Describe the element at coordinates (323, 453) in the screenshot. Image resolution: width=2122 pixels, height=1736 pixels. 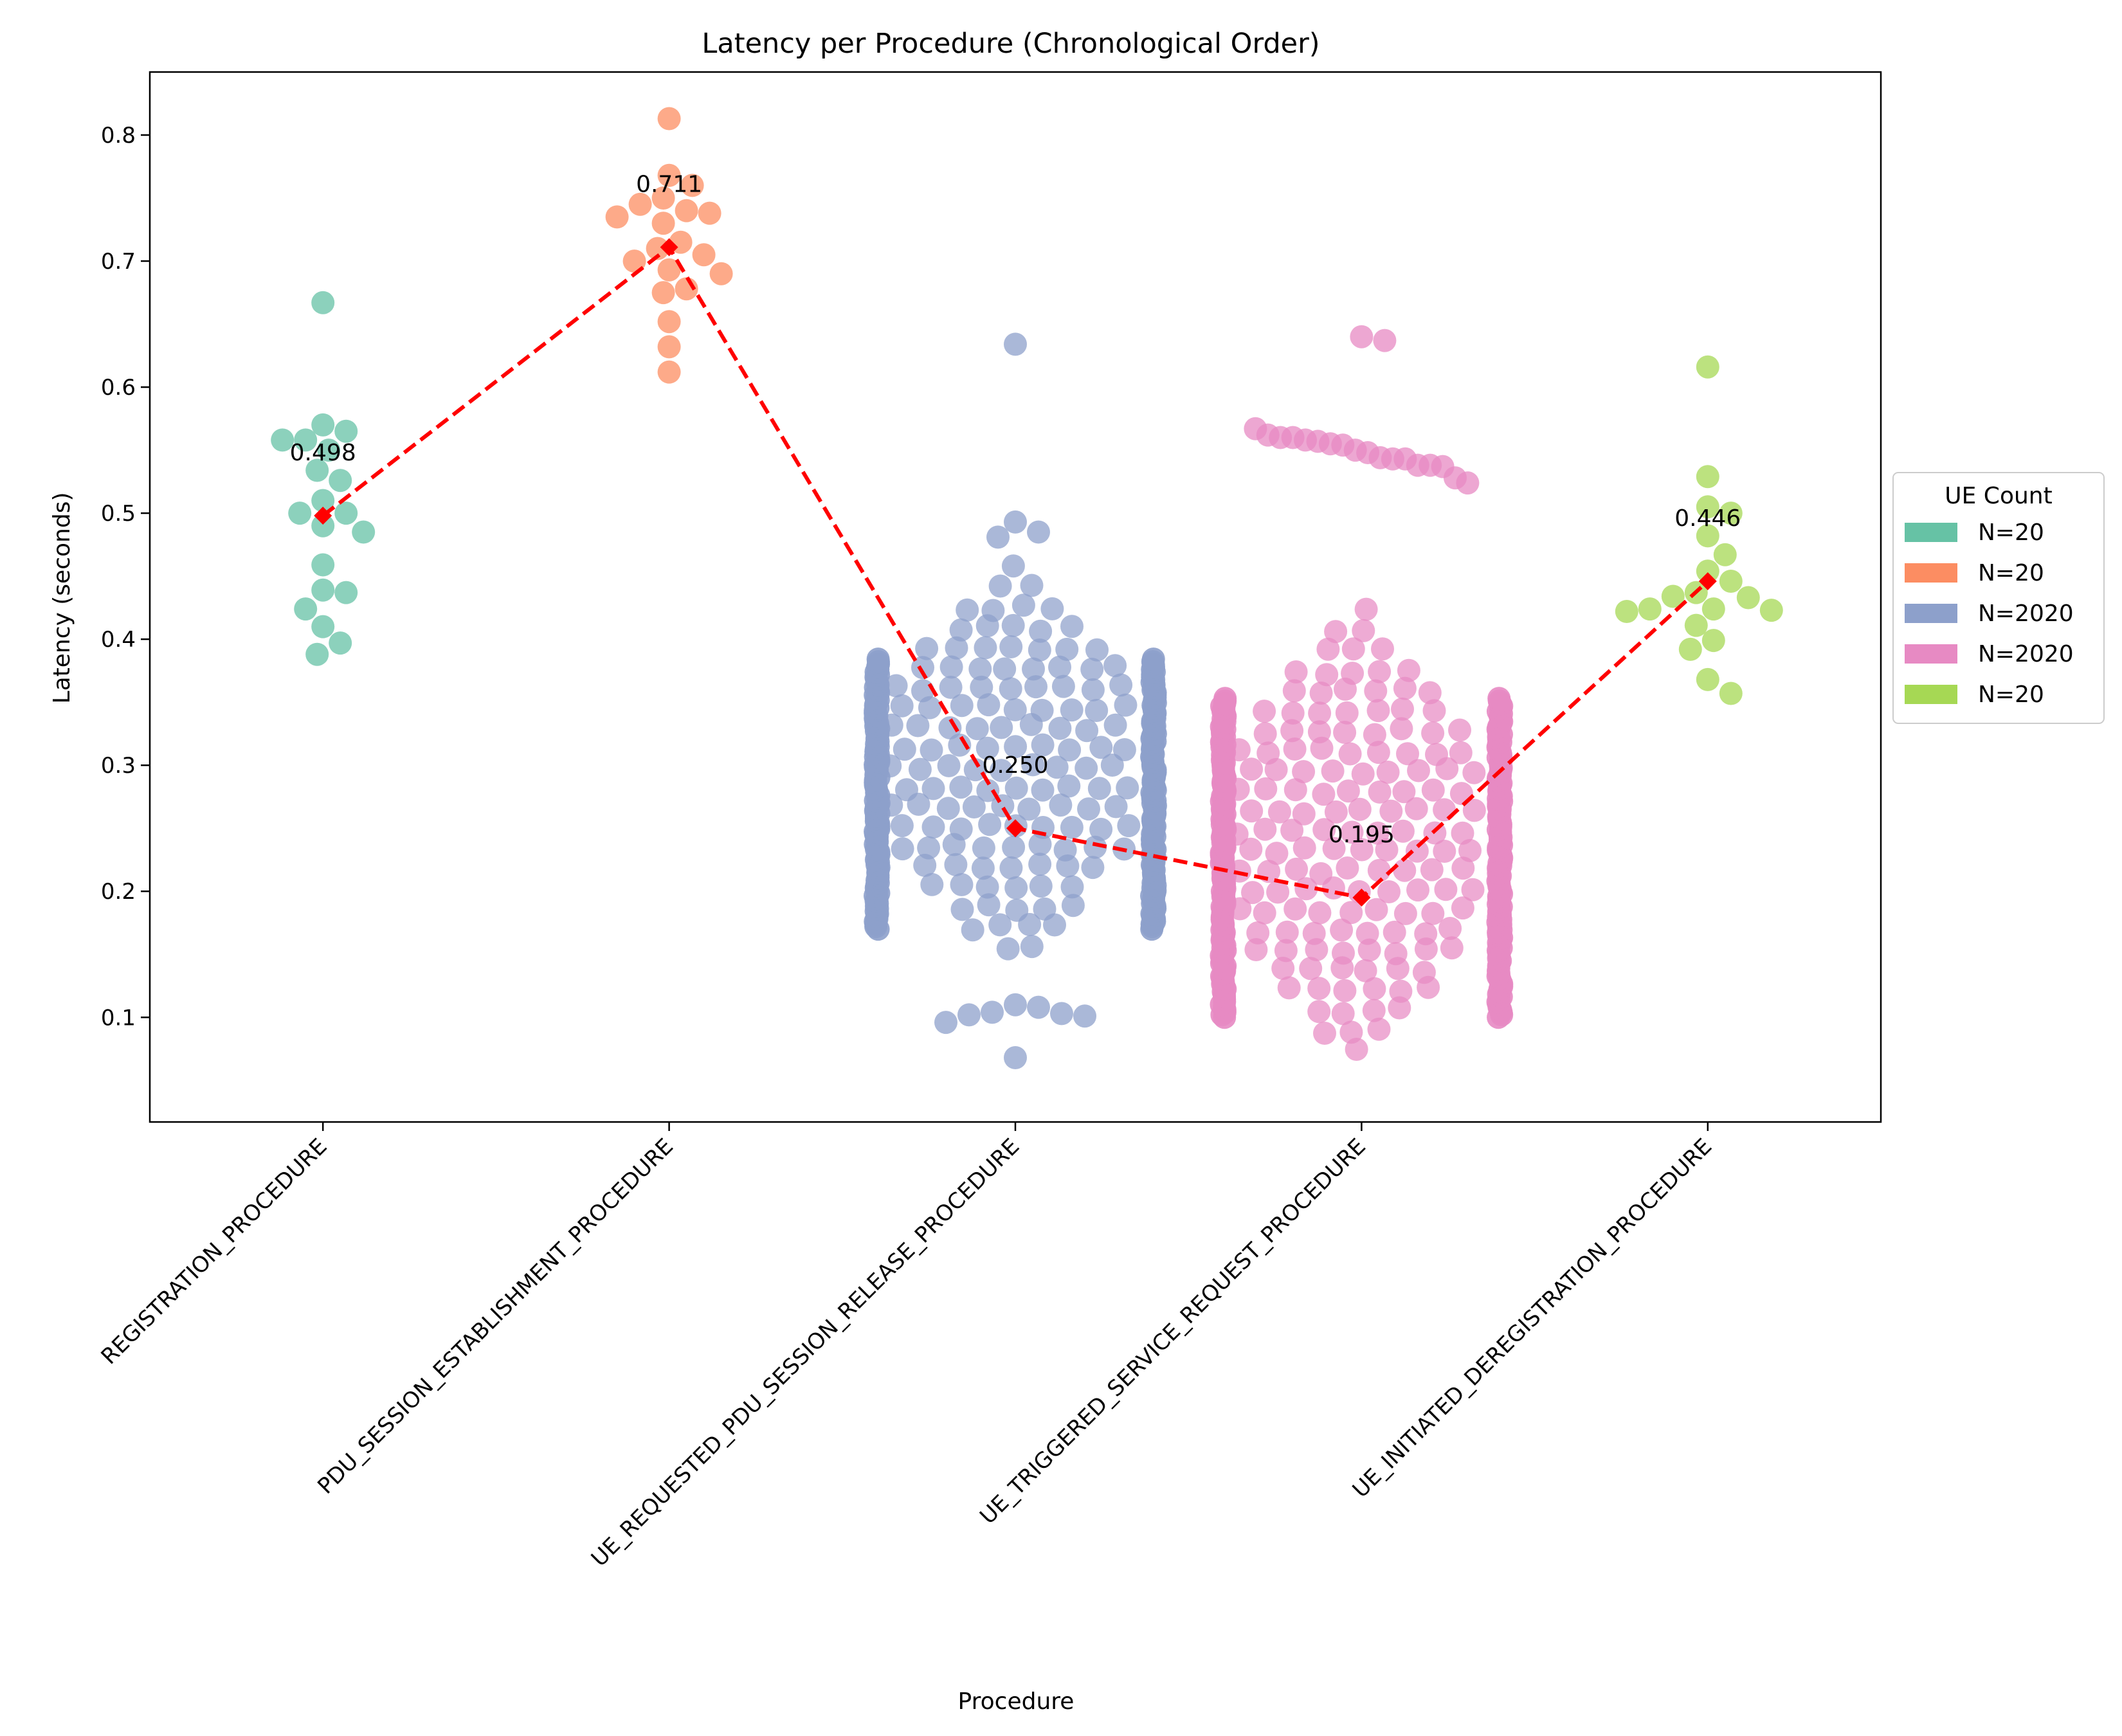
I see `mean-label-0: 0.498` at that location.